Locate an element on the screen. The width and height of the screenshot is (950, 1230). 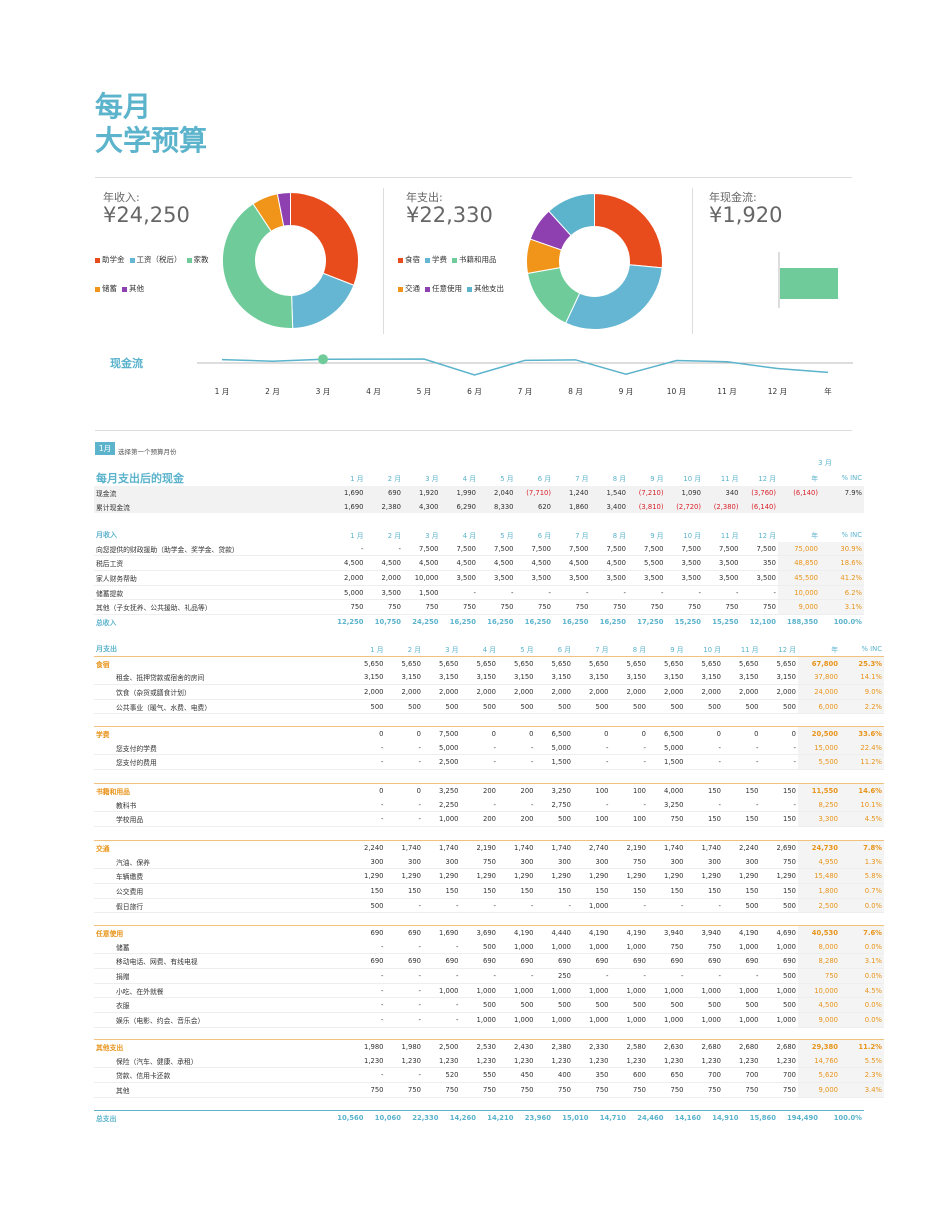
table-cell: 7,500 is located at coordinates (684, 549).